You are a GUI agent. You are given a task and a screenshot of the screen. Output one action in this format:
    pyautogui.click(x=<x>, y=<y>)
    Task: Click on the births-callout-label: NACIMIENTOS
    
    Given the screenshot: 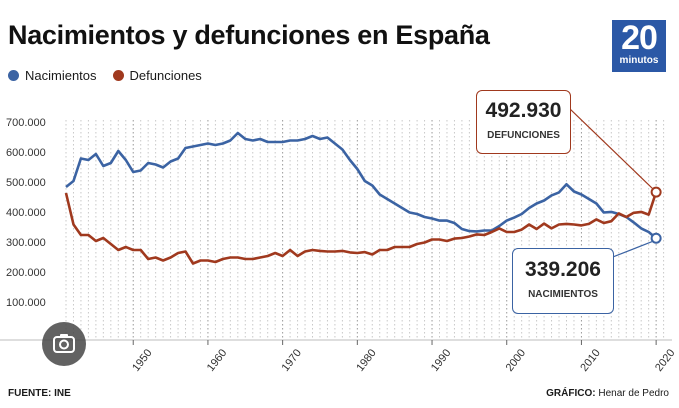 What is the action you would take?
    pyautogui.click(x=563, y=294)
    